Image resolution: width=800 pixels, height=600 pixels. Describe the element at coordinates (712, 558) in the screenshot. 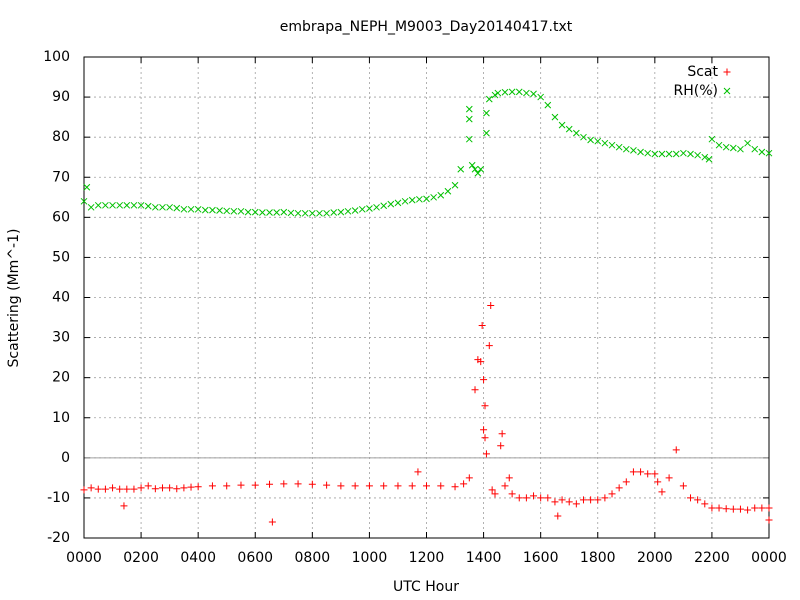

I see `x-tick-label: 2200` at that location.